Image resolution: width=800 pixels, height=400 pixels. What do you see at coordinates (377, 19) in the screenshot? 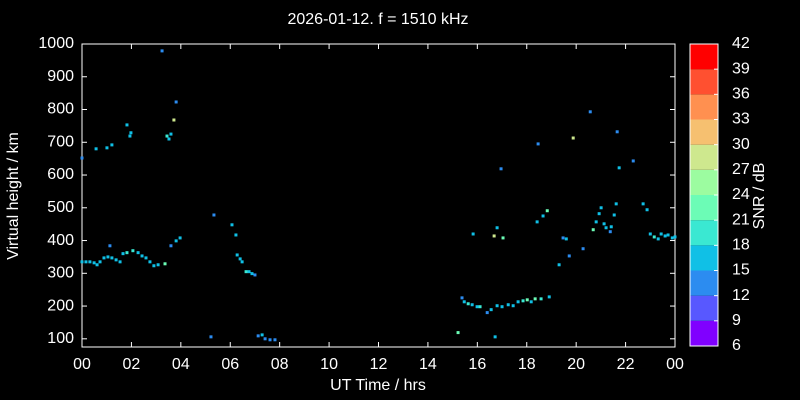
I see `chart-title: 2026-01-12. f = 1510 kHz` at bounding box center [377, 19].